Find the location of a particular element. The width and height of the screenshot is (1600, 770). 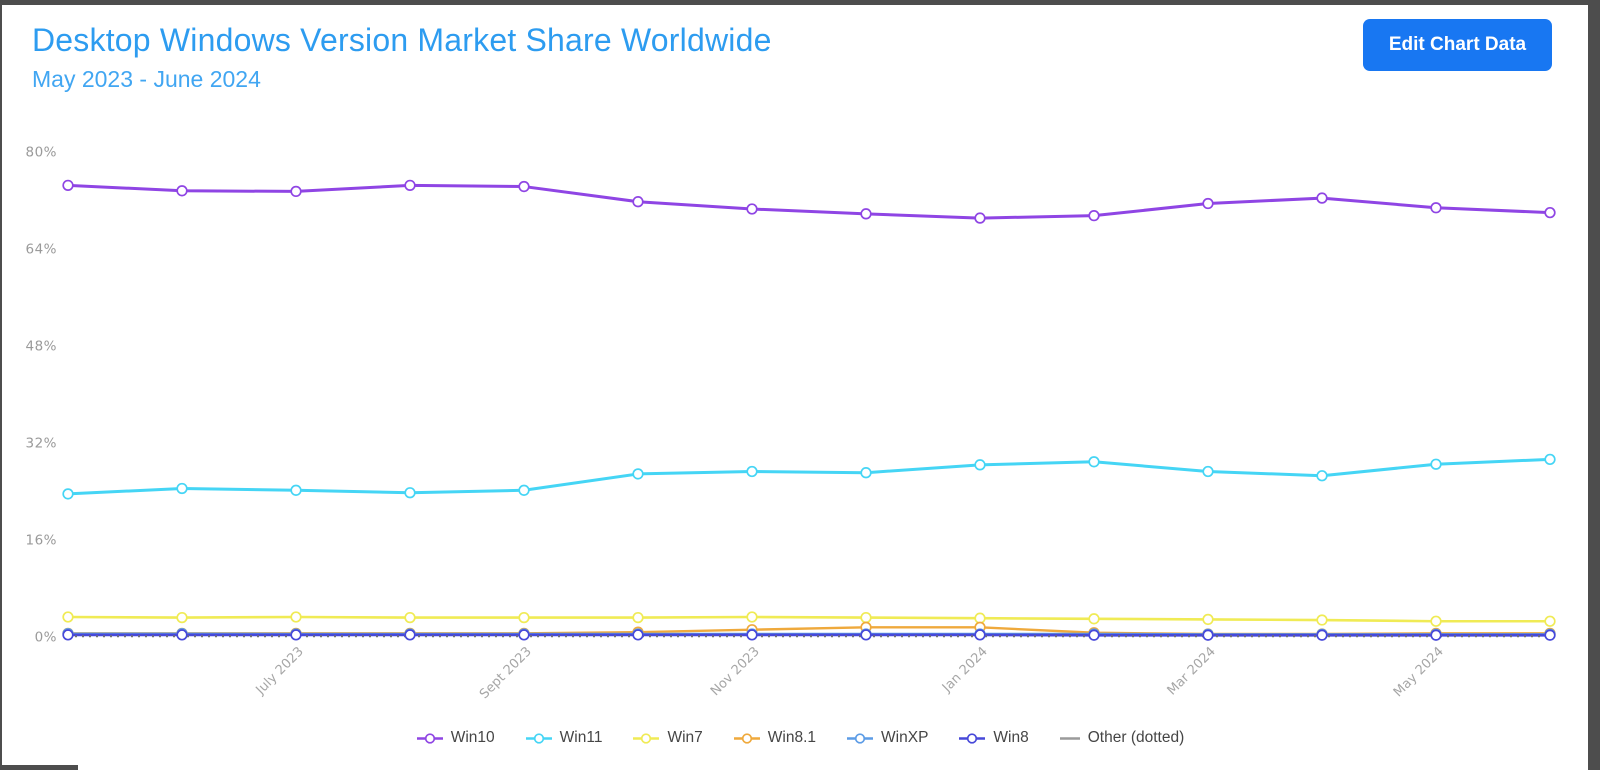

legend-label: WinXP is located at coordinates (905, 737).